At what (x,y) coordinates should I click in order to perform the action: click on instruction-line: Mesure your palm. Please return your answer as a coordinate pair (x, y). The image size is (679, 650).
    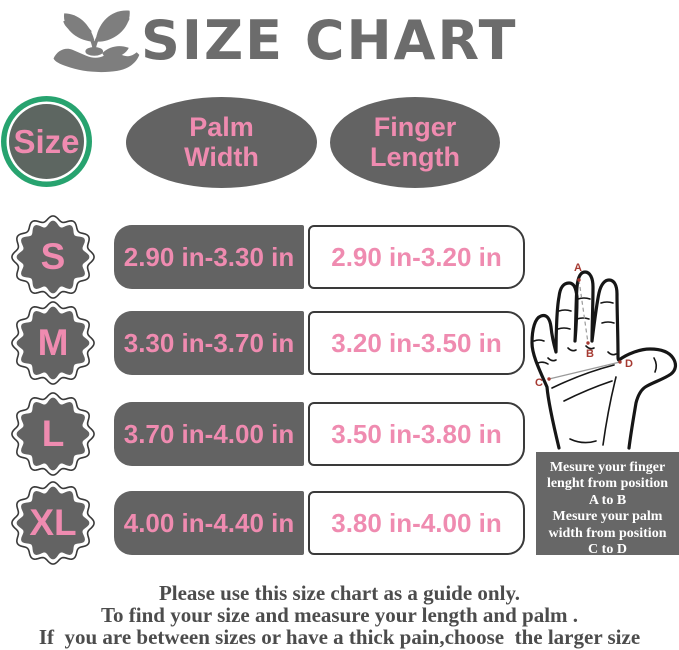
    Looking at the image, I should click on (607, 517).